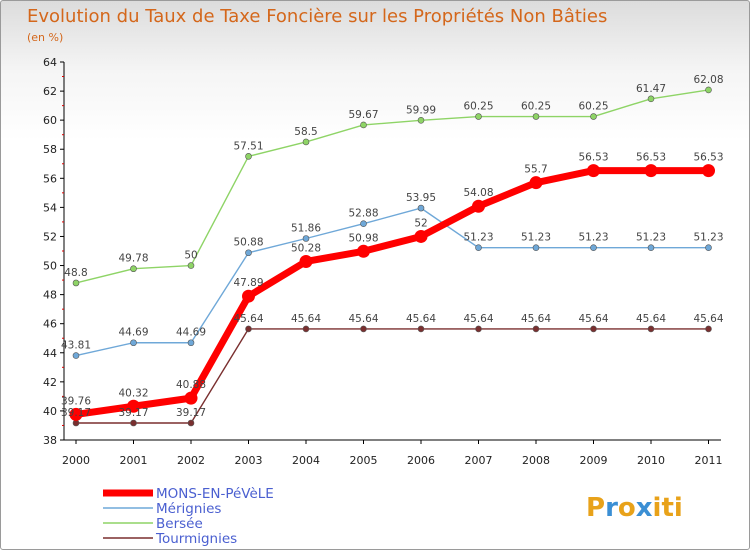 This screenshot has width=750, height=550. Describe the element at coordinates (133, 393) in the screenshot. I see `data-label: 40.32` at that location.